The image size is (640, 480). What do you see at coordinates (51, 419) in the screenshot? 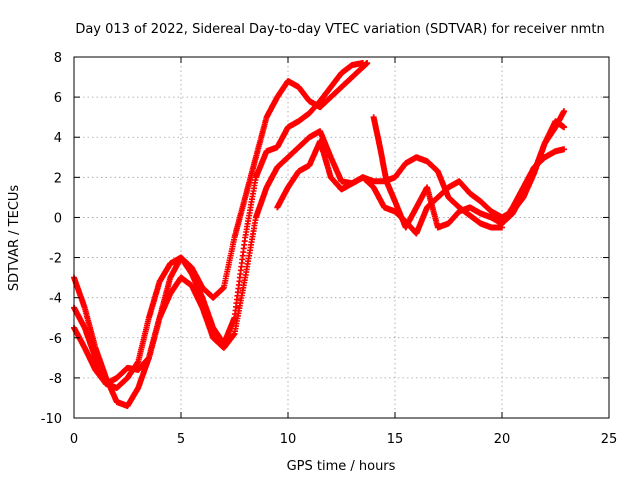
I see `y-tick-label: -10` at bounding box center [51, 419].